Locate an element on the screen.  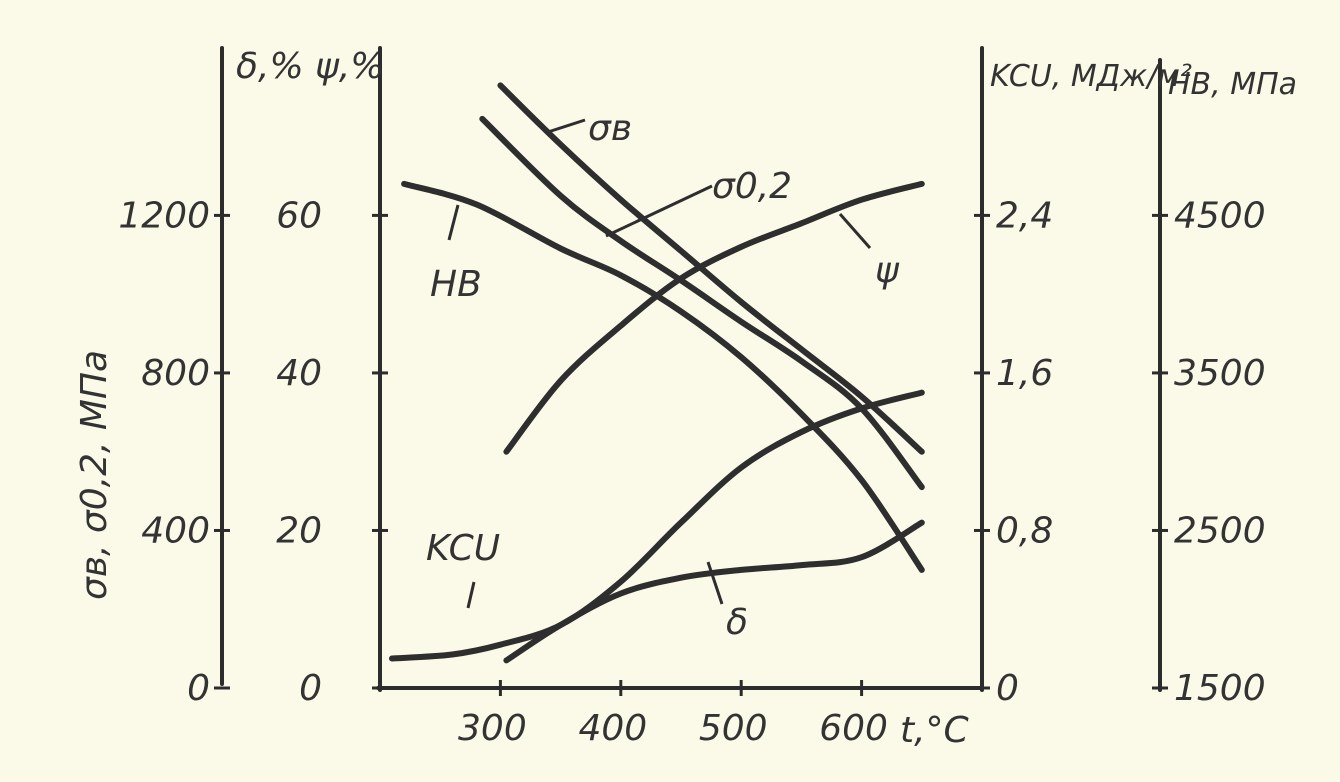
series-label-sigma-02: σ0,2 is located at coordinates (752, 186).